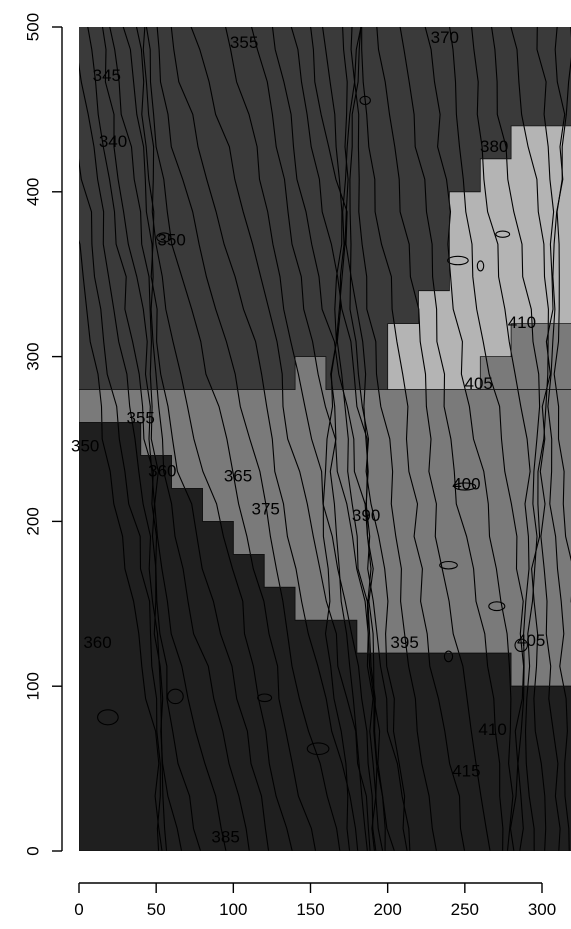 The image size is (571, 929). I want to click on x-tick-label-4: 200, so click(388, 909).